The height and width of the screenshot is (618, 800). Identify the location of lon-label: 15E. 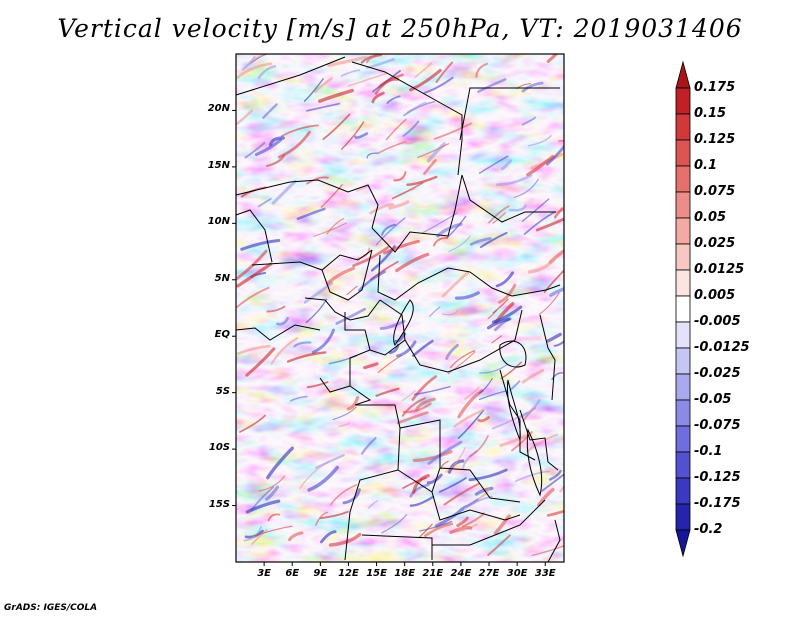
(376, 573).